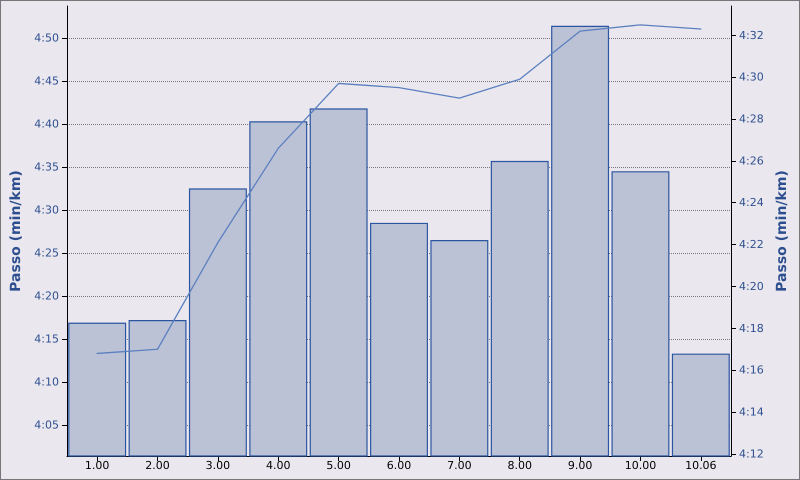 This screenshot has width=800, height=480. What do you see at coordinates (751, 35) in the screenshot?
I see `y2-tick-label: 4:32` at bounding box center [751, 35].